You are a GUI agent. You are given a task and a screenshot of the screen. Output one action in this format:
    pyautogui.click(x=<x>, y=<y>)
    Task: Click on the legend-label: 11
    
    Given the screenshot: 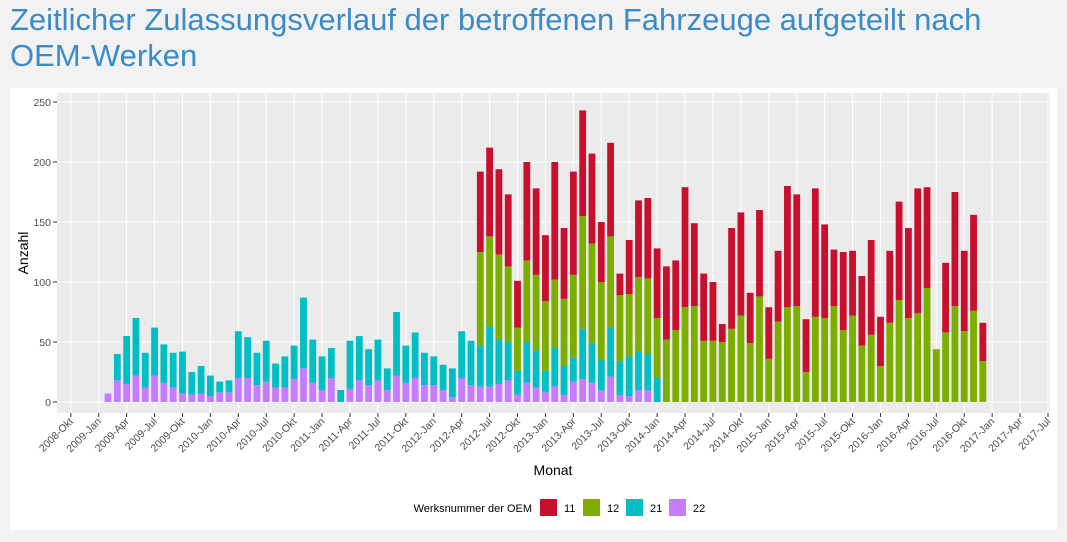 What is the action you would take?
    pyautogui.click(x=569, y=509)
    